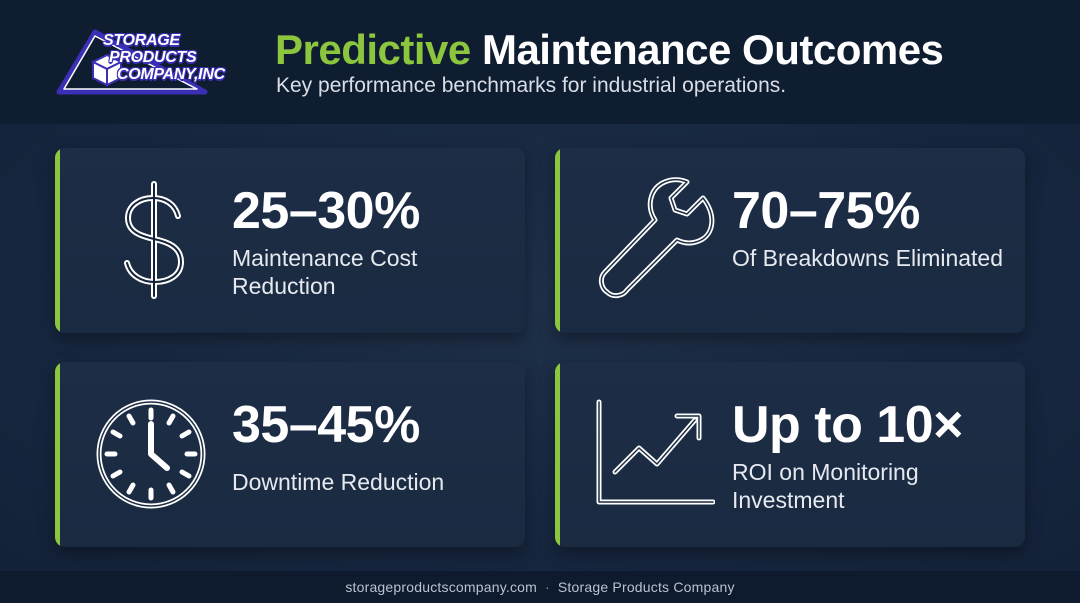 The height and width of the screenshot is (603, 1080). I want to click on dollar-sign-icon, so click(155, 241).